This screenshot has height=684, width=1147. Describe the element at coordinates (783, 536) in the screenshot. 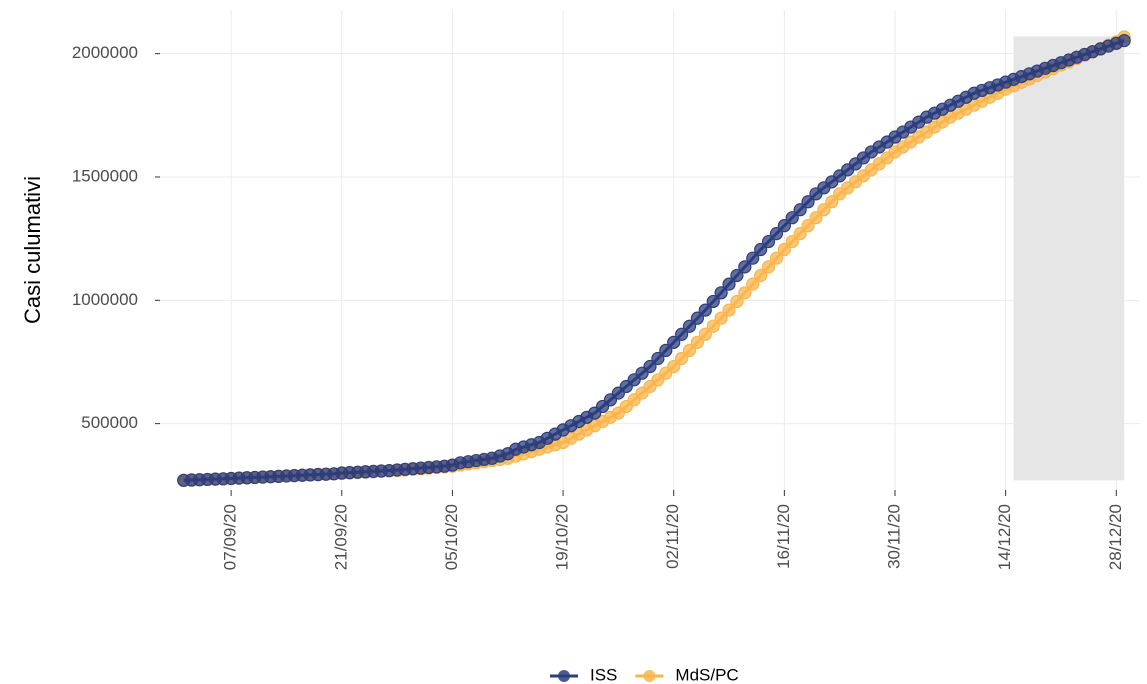

I see `x-tick-label: 16/11/20` at that location.